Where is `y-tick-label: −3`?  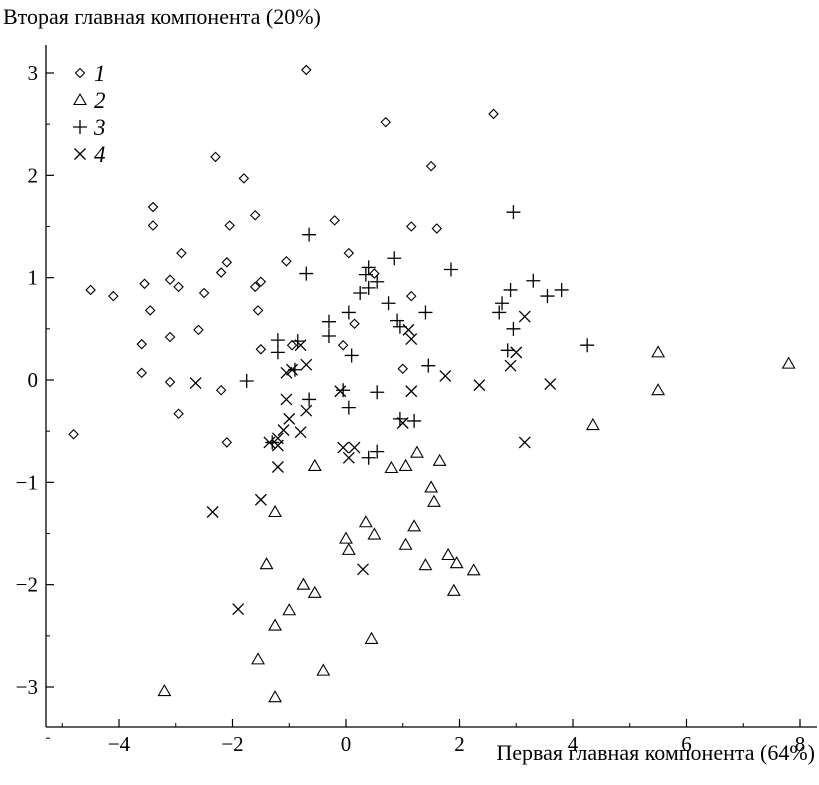
y-tick-label: −3 is located at coordinates (27, 687).